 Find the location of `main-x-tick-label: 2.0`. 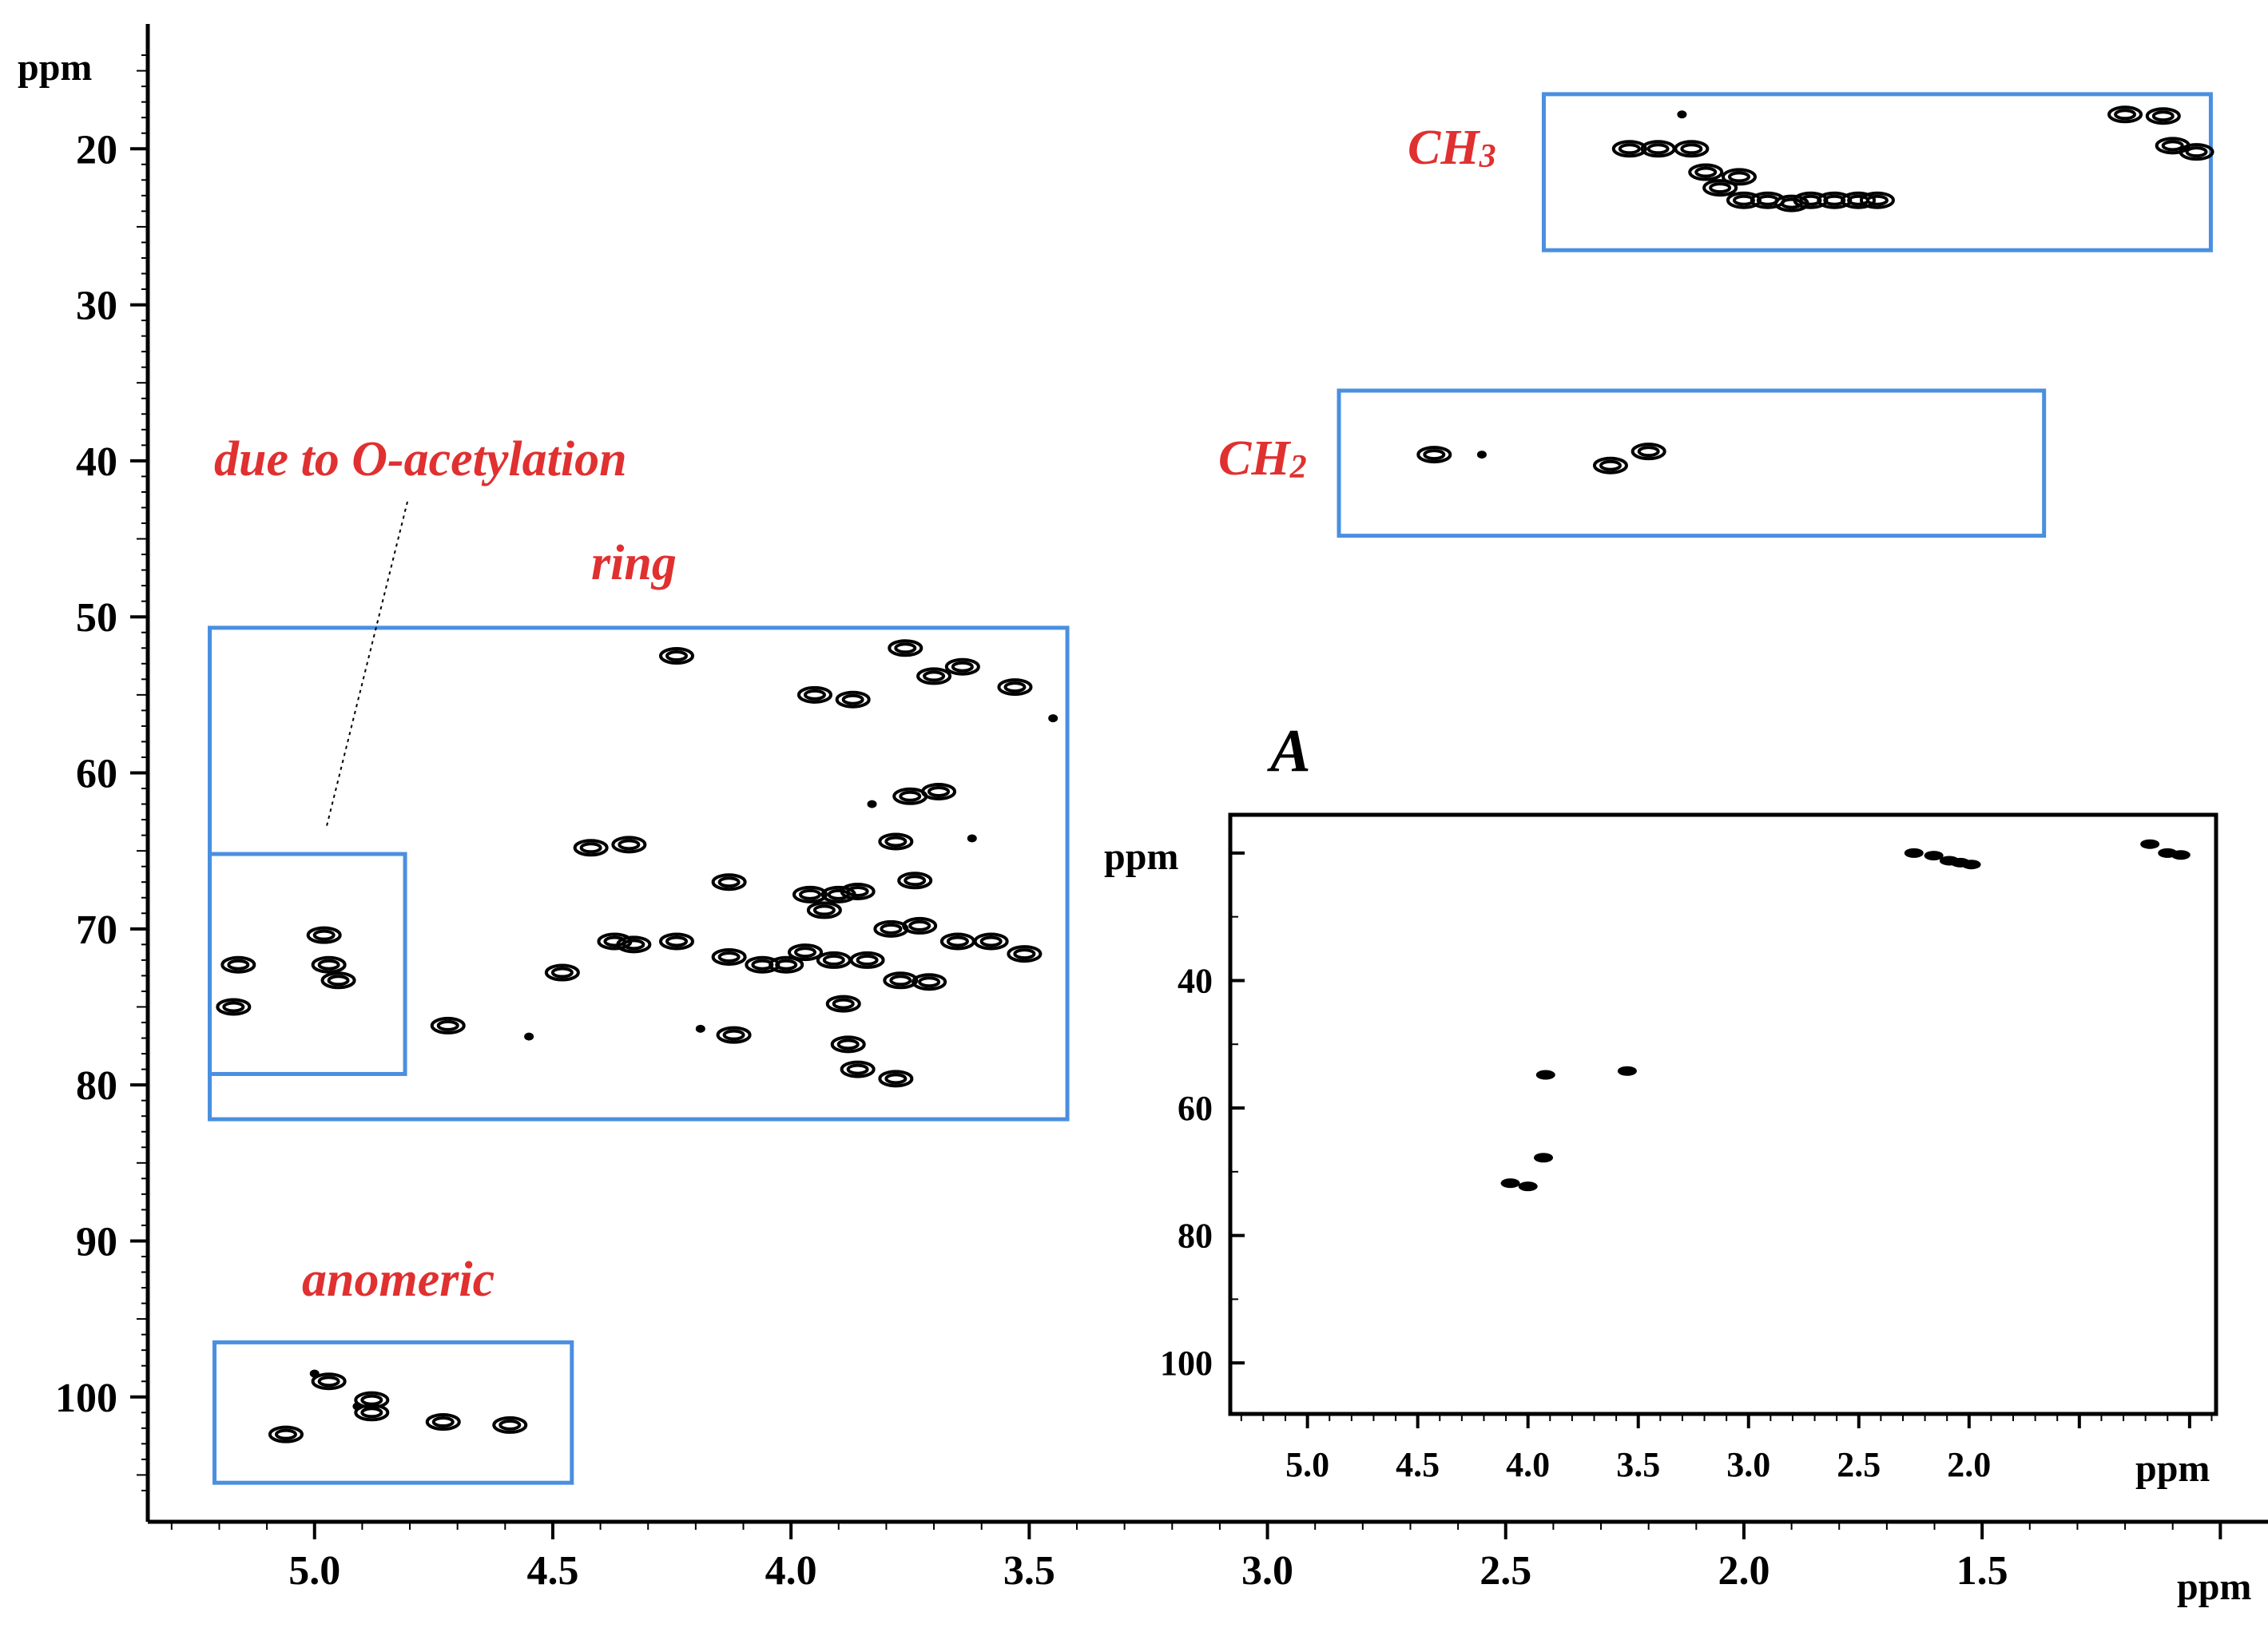

main-x-tick-label: 2.0 is located at coordinates (1744, 1571).